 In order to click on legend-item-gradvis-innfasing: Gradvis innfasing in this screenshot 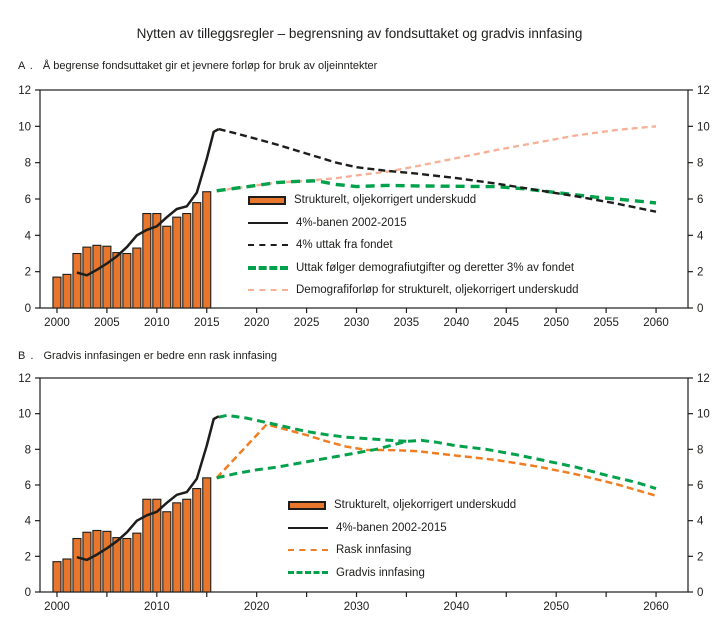, I will do `click(402, 573)`.